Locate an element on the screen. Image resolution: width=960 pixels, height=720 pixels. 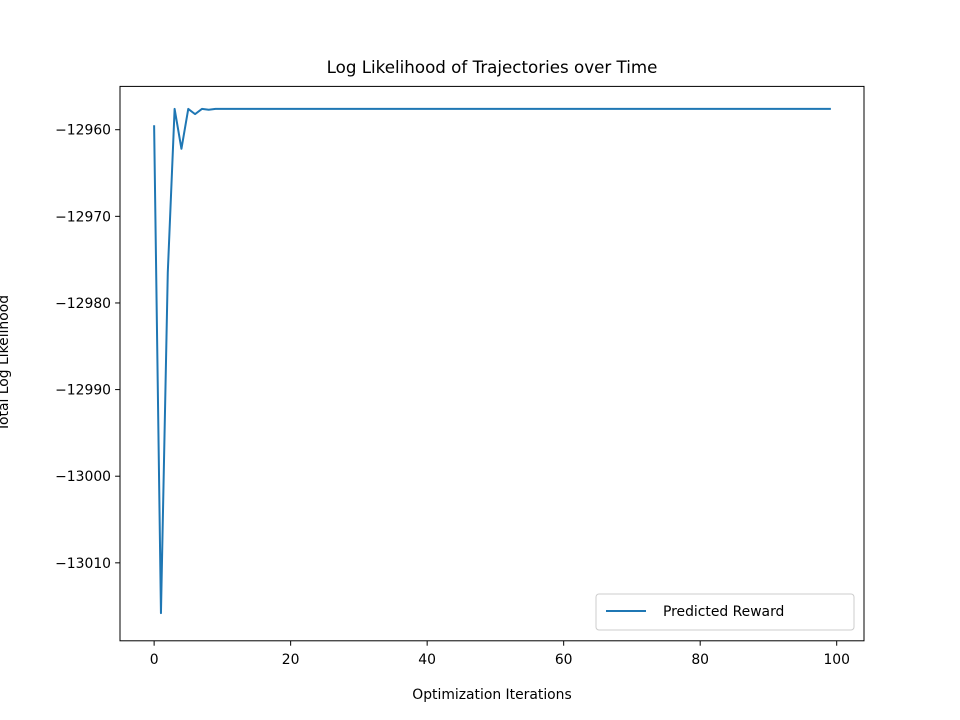
y-tick-label: −12960 is located at coordinates (83, 131).